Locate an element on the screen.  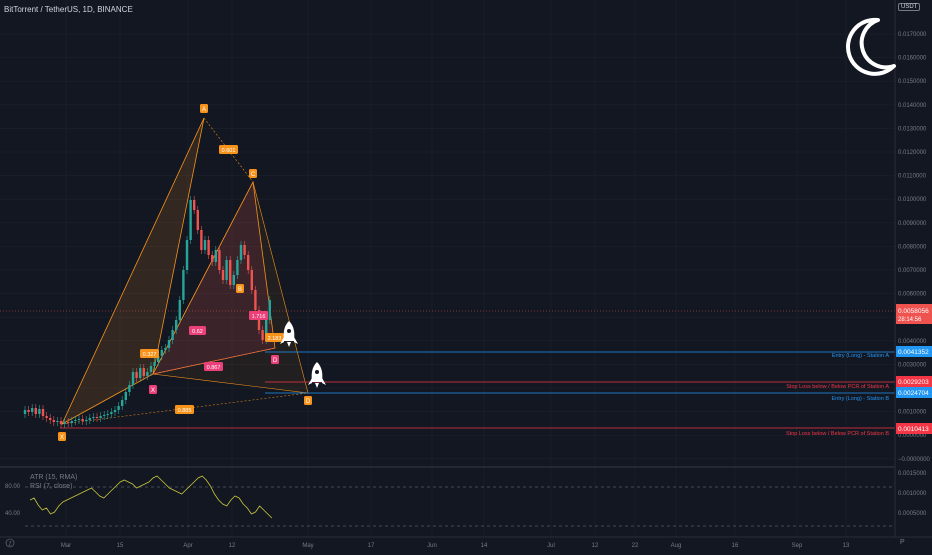
atr-axis-label: 0.0015000 is located at coordinates (912, 474).